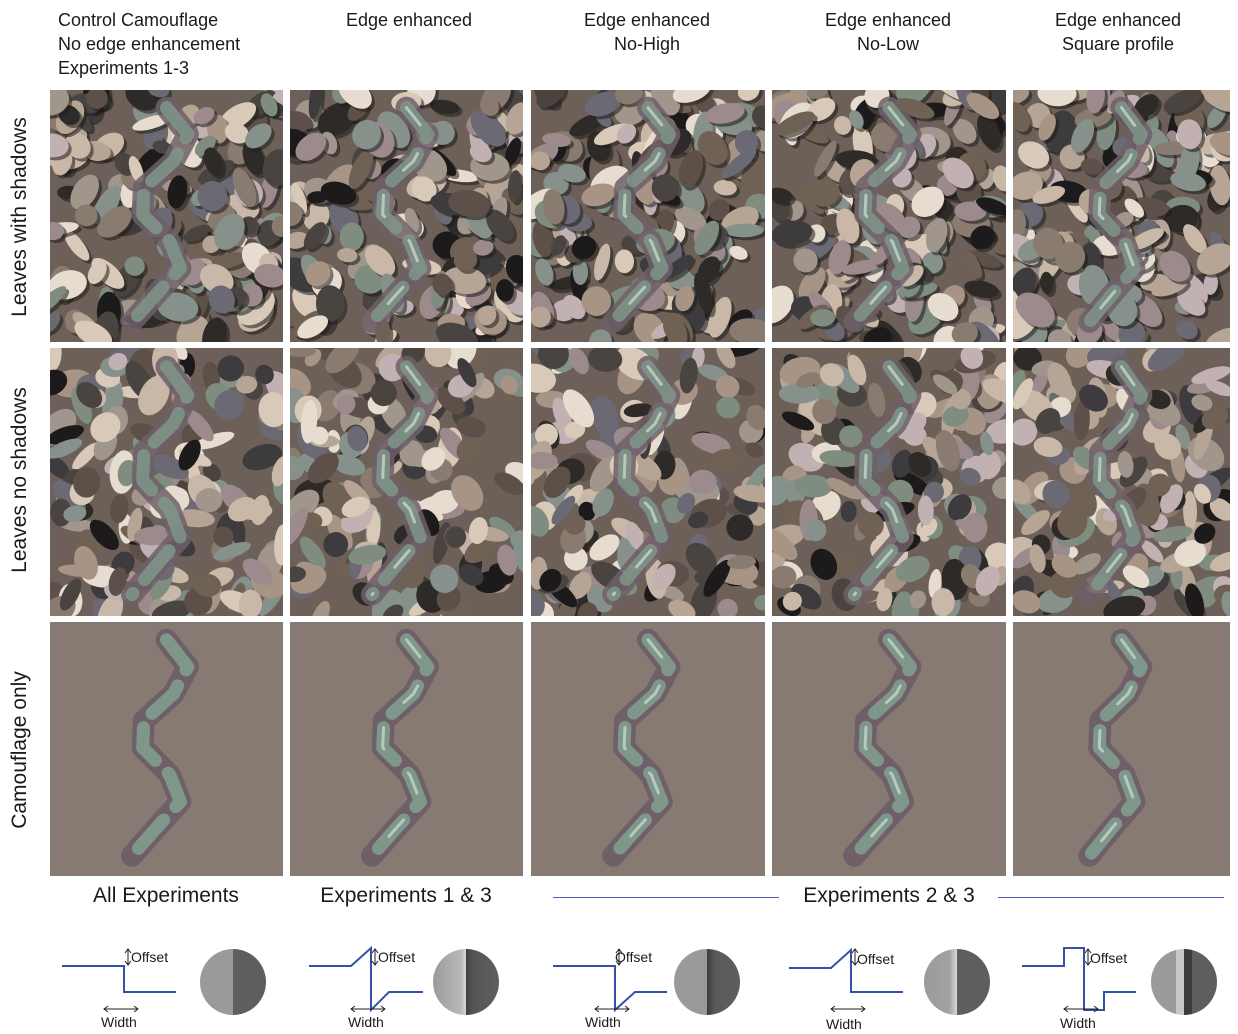  What do you see at coordinates (150, 957) in the screenshot?
I see `offset-label-1: Offset` at bounding box center [150, 957].